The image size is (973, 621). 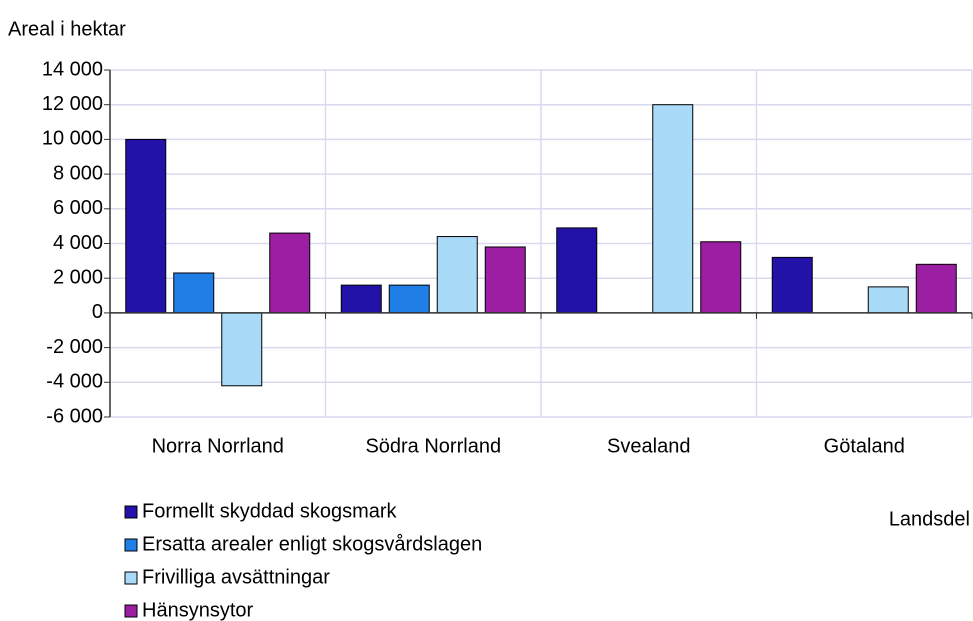 I want to click on x-tick-label: Götaland, so click(x=864, y=446).